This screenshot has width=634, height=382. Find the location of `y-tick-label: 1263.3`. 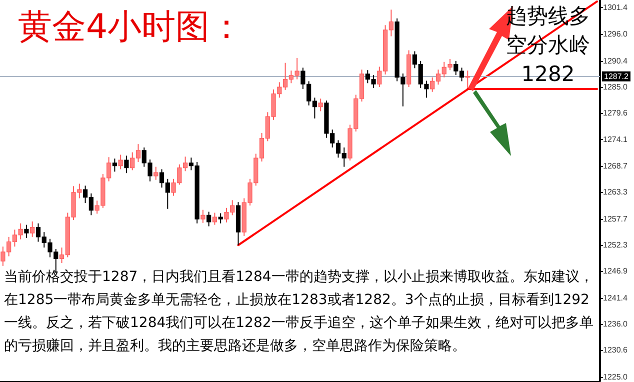

y-tick-label: 1263.3 is located at coordinates (615, 191).